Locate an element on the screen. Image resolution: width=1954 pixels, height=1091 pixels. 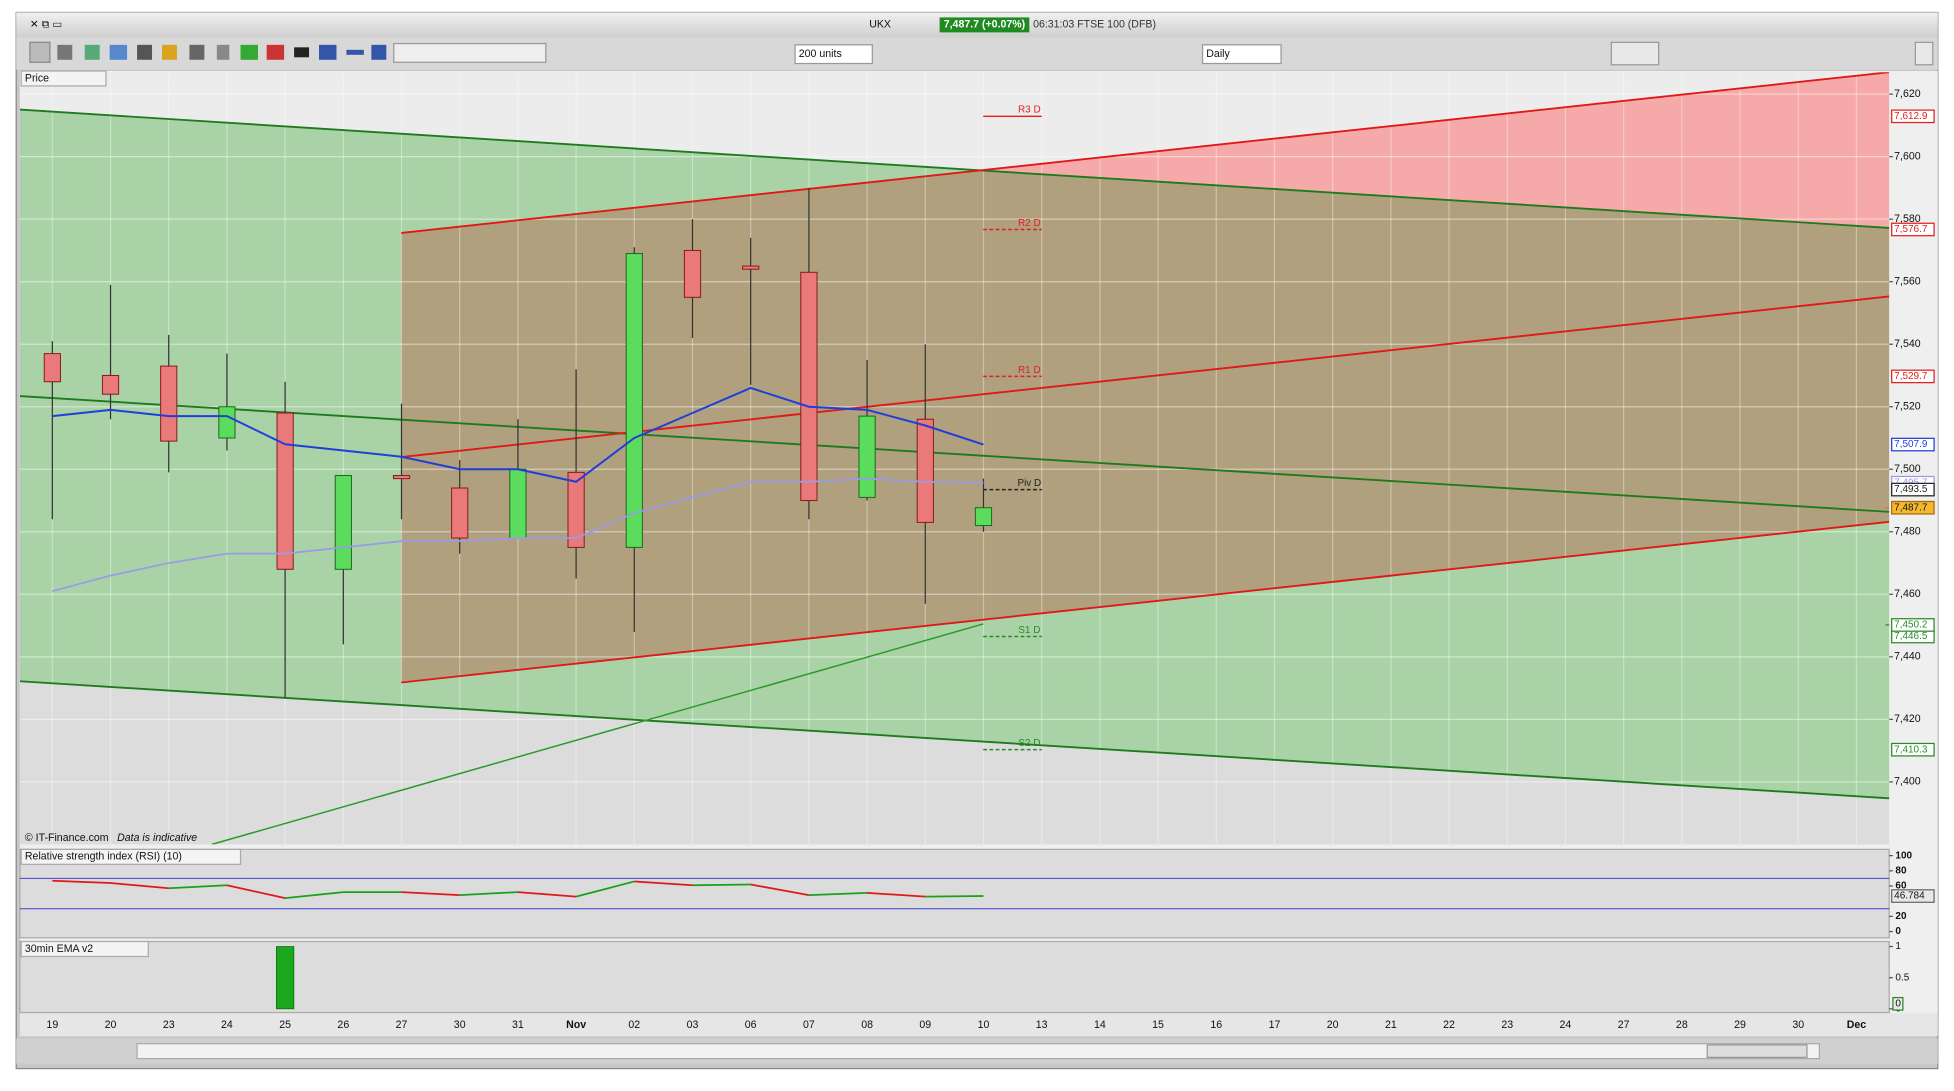
pivot-label: S1 D is located at coordinates (1029, 630).